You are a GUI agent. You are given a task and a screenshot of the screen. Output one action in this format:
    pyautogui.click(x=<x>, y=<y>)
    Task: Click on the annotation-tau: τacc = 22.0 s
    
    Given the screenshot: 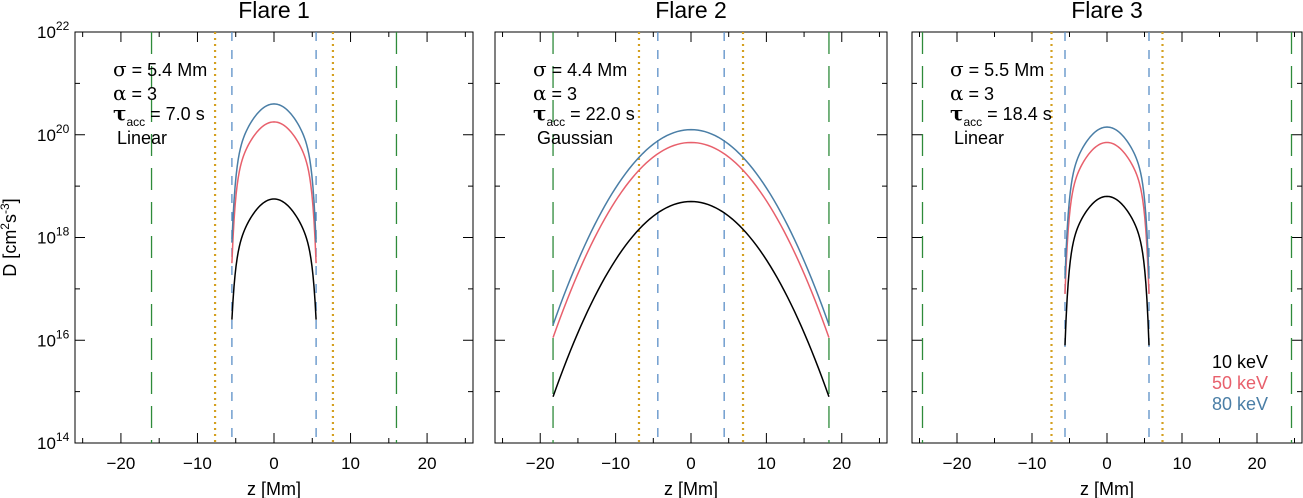 What is the action you would take?
    pyautogui.click(x=584, y=115)
    